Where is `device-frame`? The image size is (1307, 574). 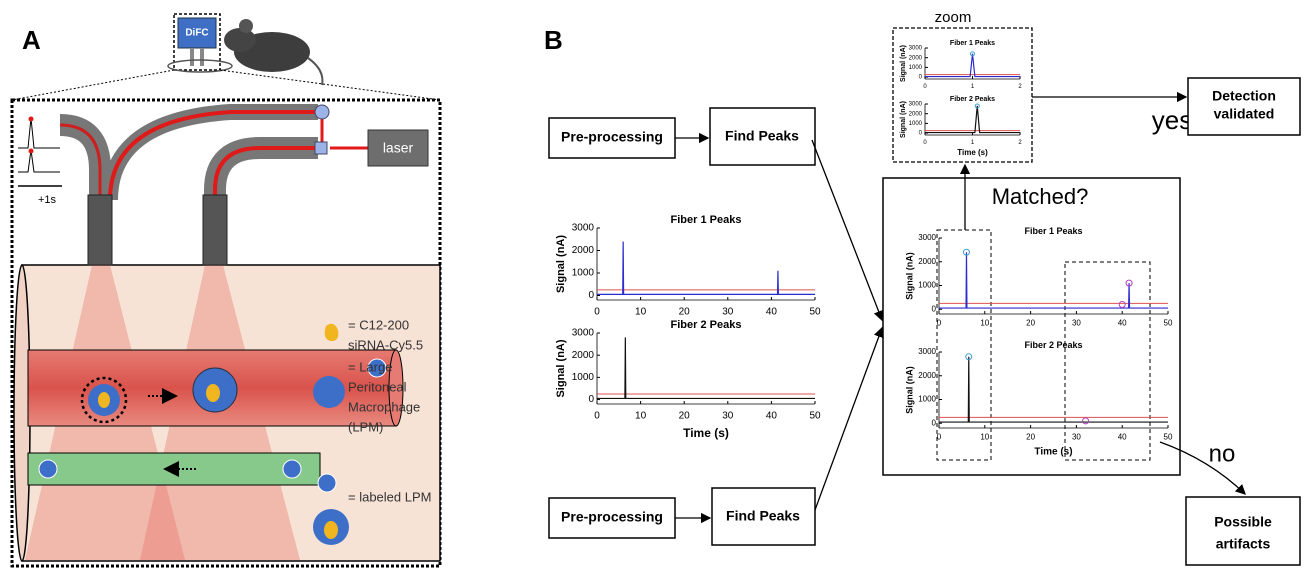 device-frame is located at coordinates (197, 42).